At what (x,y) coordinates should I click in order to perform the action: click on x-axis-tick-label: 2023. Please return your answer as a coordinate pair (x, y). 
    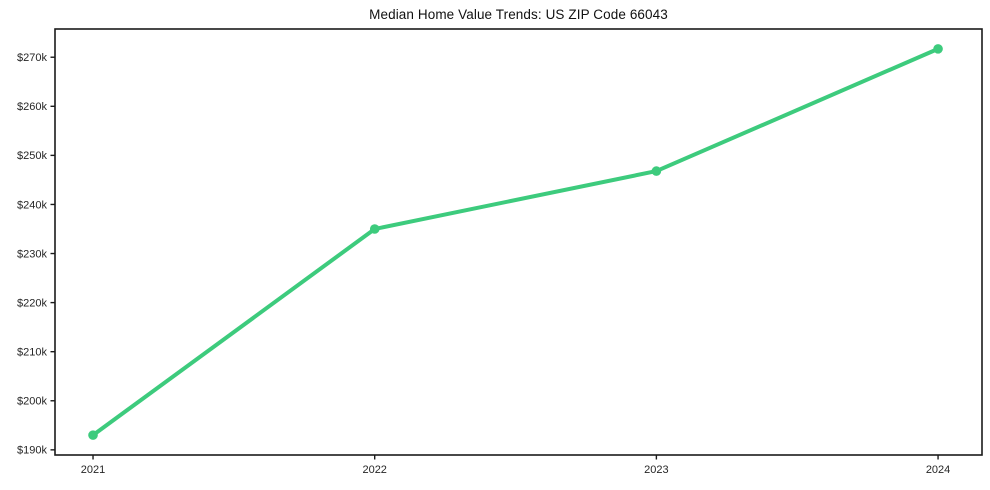
    Looking at the image, I should click on (656, 470).